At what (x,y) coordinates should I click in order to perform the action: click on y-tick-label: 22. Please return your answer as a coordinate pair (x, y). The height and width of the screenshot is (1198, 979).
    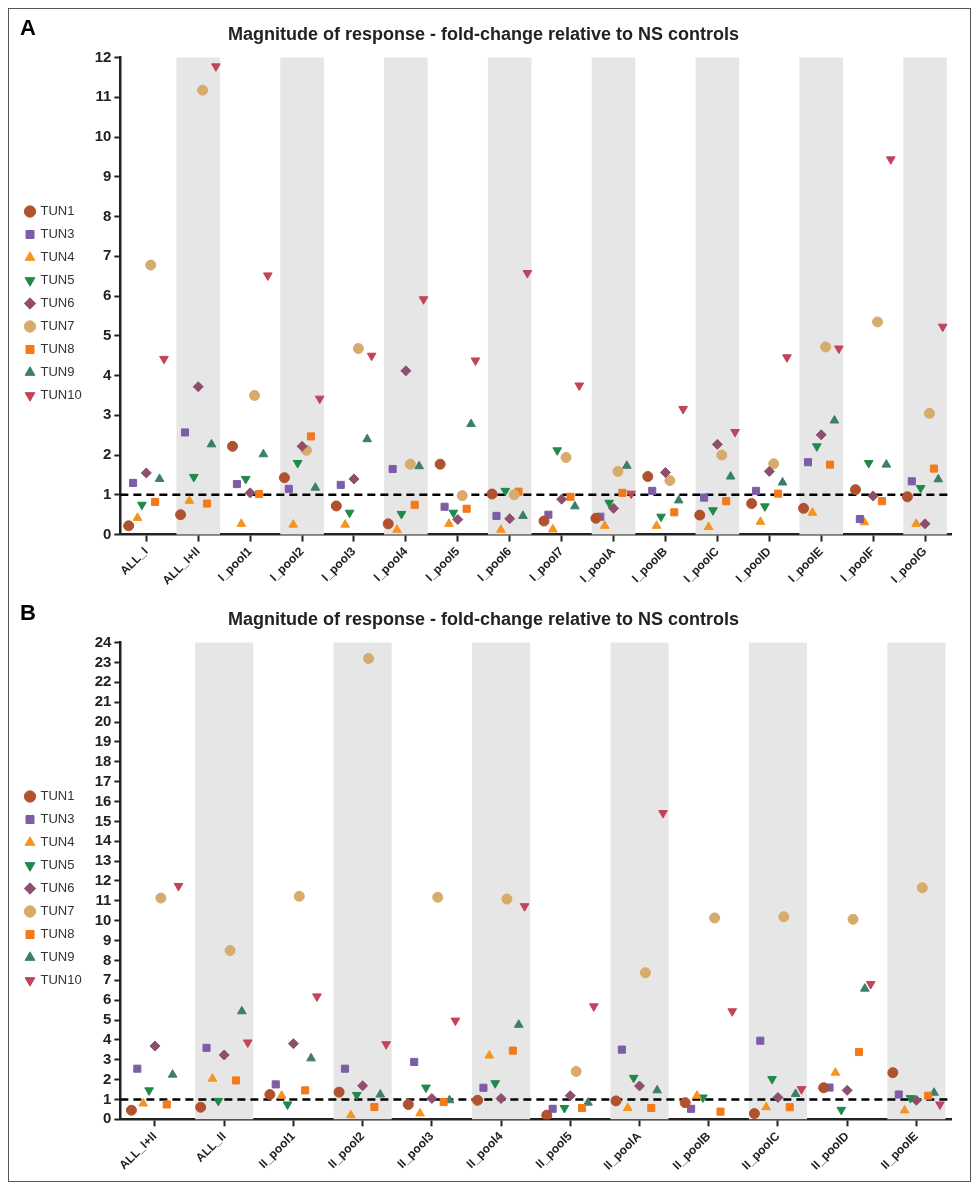
    Looking at the image, I should click on (103, 681).